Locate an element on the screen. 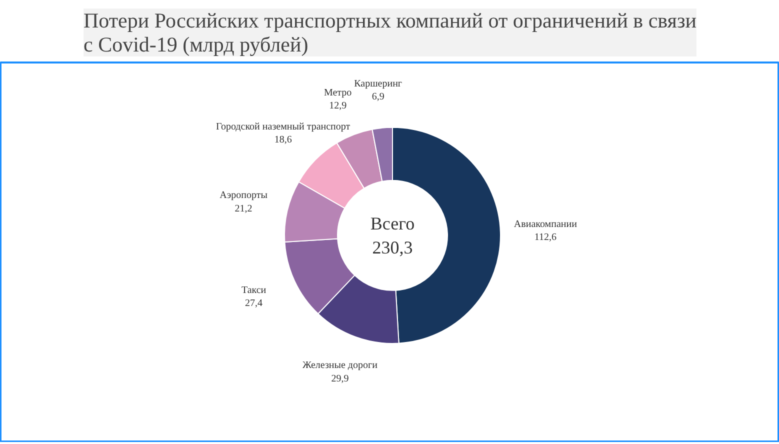 Image resolution: width=779 pixels, height=444 pixels. slice-label: Аэропорты is located at coordinates (244, 196).